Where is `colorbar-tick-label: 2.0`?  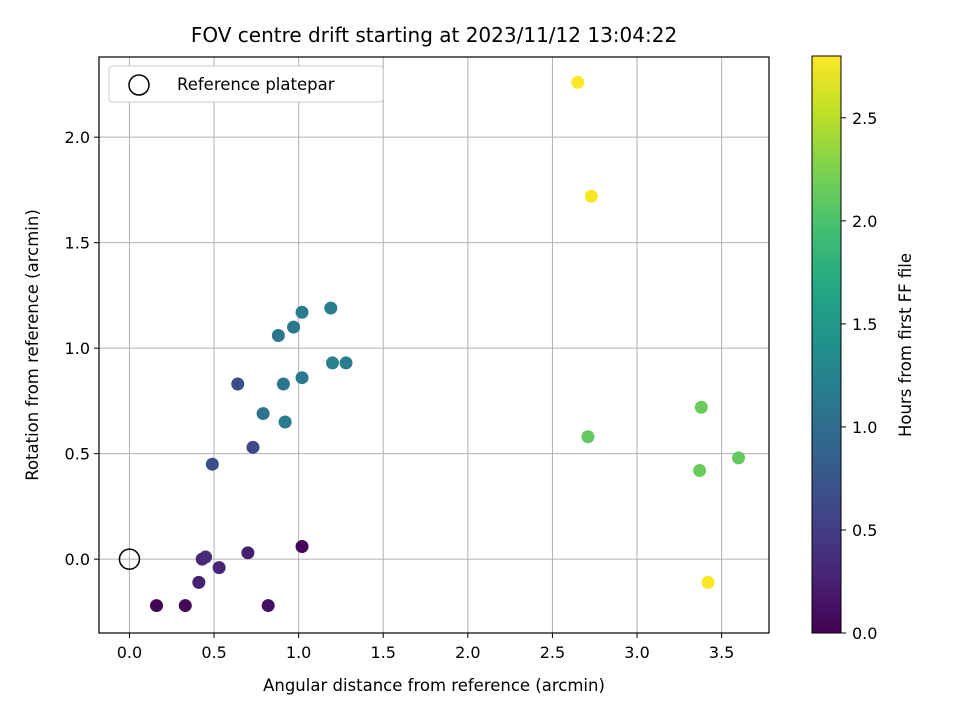
colorbar-tick-label: 2.0 is located at coordinates (864, 221).